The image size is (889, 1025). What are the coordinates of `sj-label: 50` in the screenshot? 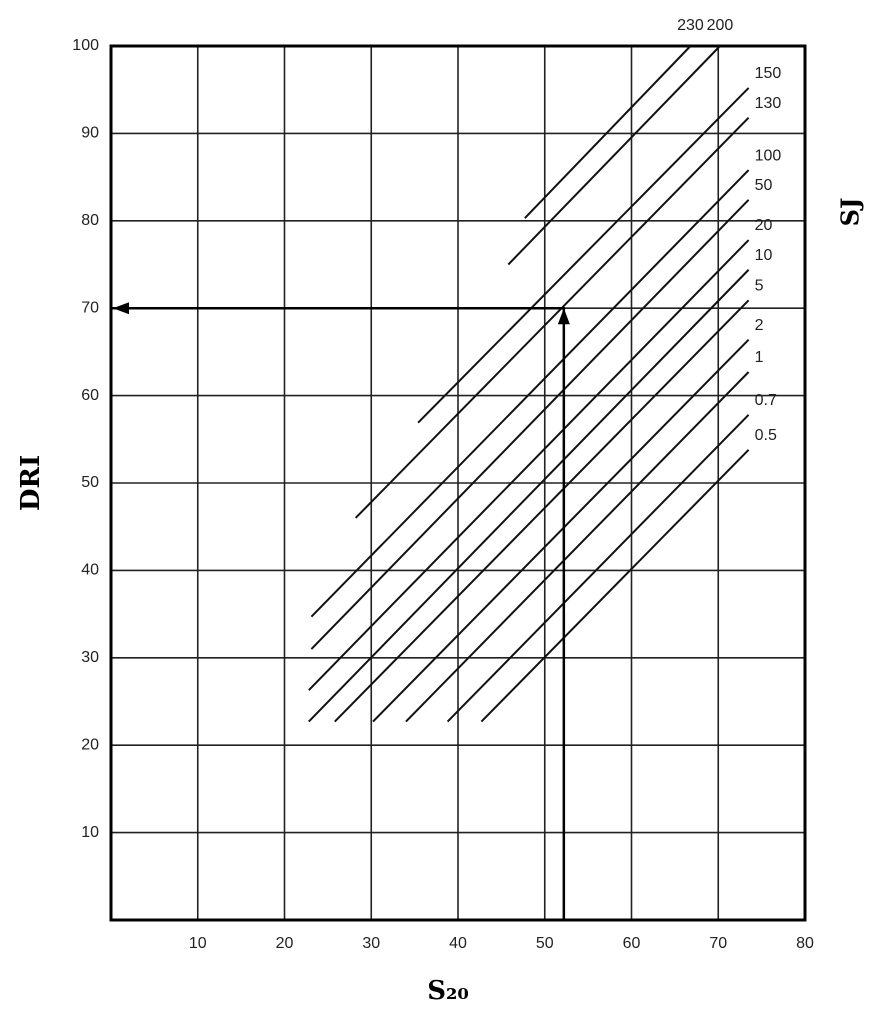 It's located at (764, 185).